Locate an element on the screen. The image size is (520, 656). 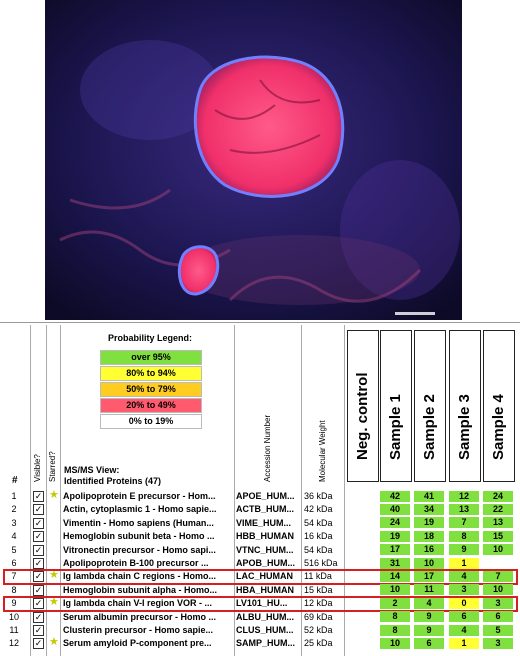
legend-title: Probability Legend: is located at coordinates (149, 338).